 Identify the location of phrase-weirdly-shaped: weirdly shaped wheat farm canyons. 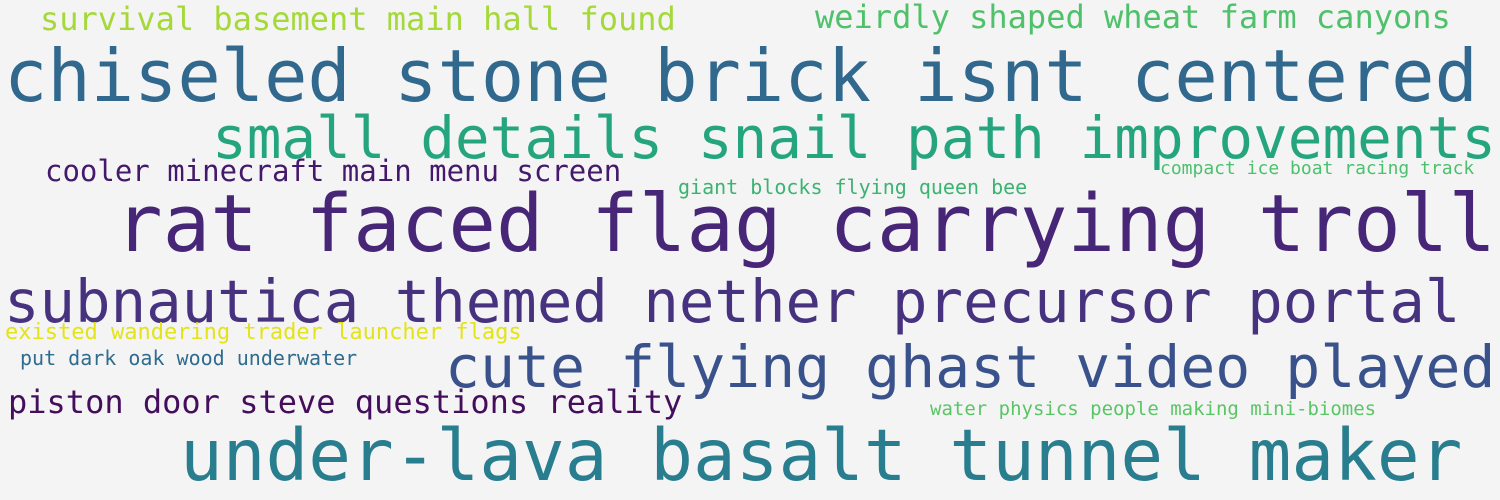
(1133, 18).